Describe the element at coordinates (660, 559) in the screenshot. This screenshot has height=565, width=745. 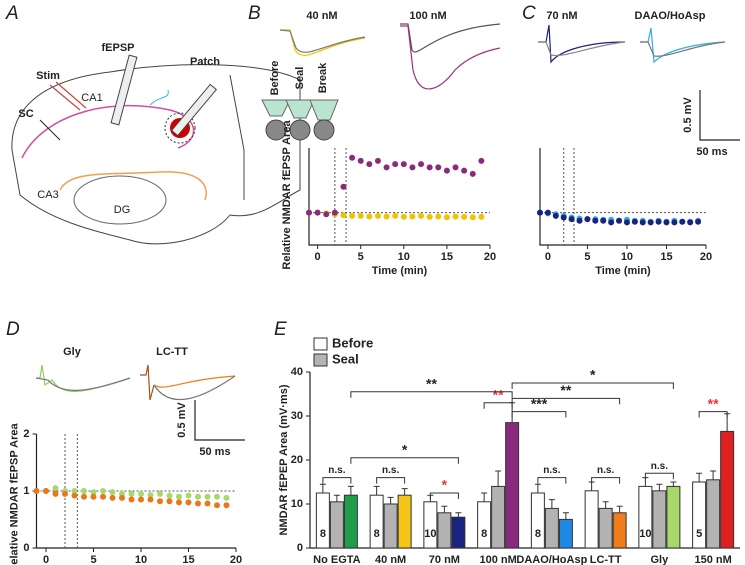
I see `x-tick-label: Gly` at that location.